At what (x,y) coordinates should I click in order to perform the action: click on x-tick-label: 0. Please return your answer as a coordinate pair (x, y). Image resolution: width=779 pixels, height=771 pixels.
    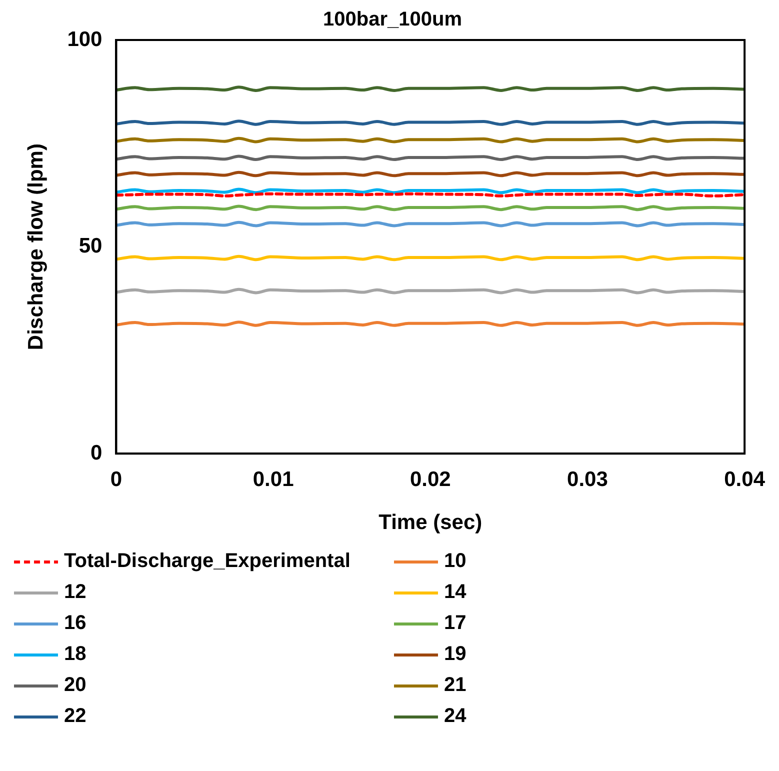
    Looking at the image, I should click on (116, 479).